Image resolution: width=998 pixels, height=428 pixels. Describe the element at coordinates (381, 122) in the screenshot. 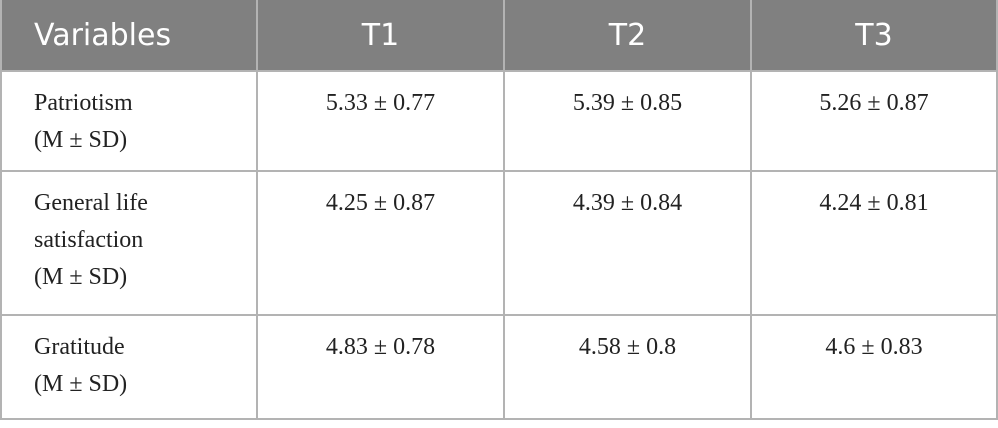

I see `value-cell: 5.33 ± 0.77` at that location.